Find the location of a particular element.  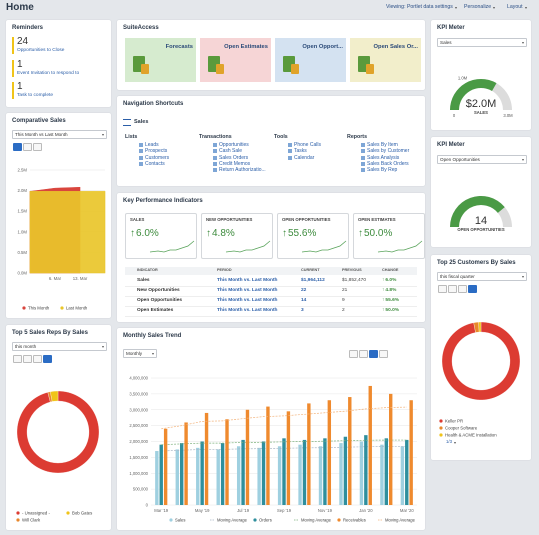

dropdown: this fiscal quarter is located at coordinates (482, 276).